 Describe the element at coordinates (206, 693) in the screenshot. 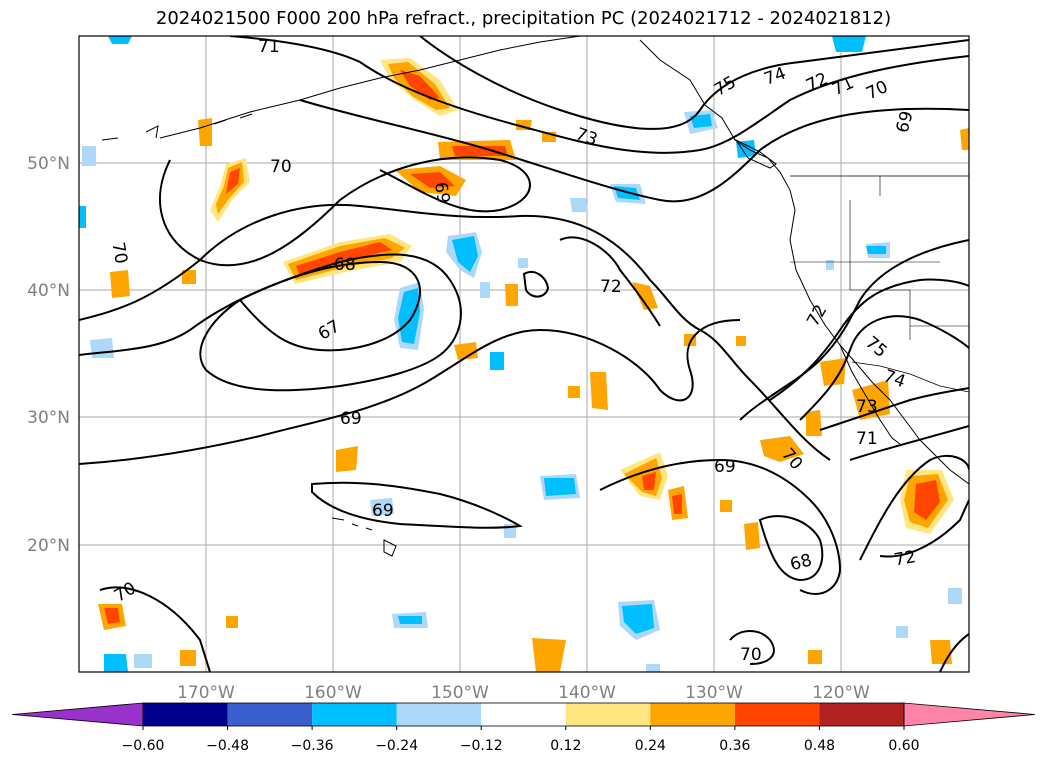

I see `lon-label: 170°W` at that location.